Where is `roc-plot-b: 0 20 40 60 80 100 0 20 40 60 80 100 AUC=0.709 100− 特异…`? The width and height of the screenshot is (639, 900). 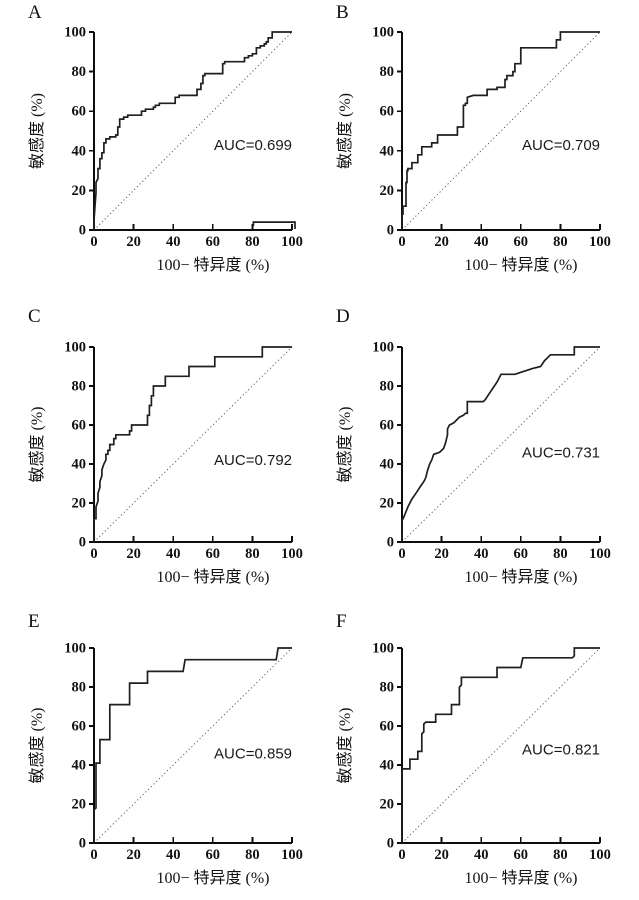
roc-plot-b: 0 20 40 60 80 100 0 20 40 60 80 100 AUC=0.709 100− 特异… is located at coordinates (473, 150).